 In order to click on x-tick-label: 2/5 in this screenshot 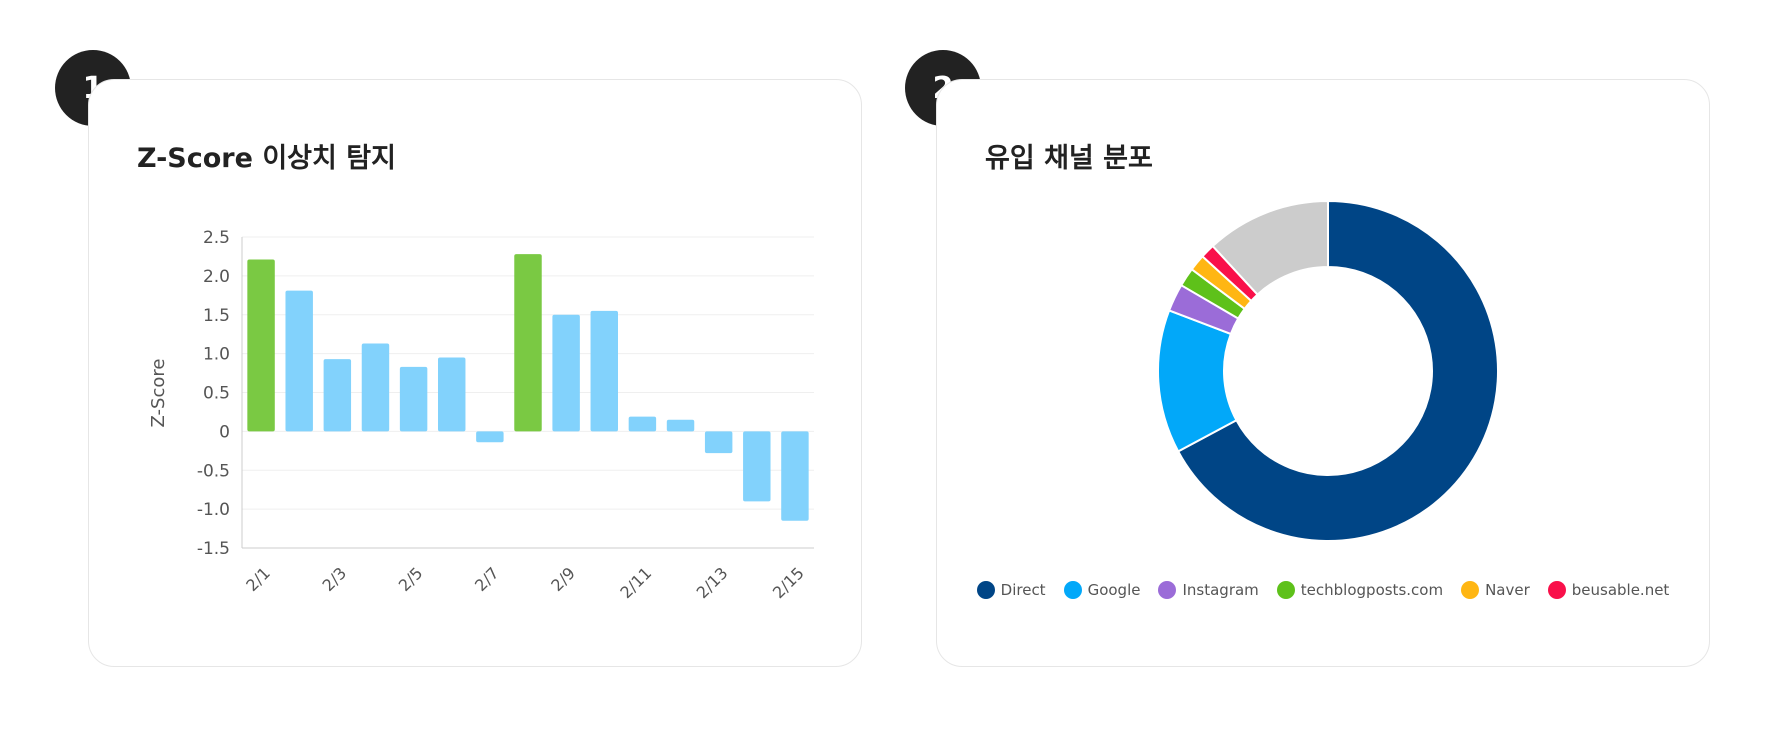, I will do `click(411, 579)`.